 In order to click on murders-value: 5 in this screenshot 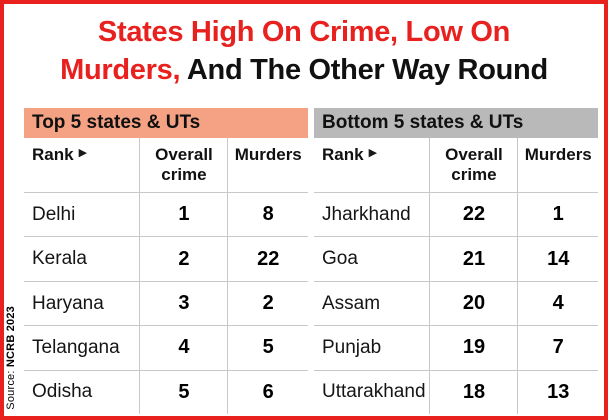, I will do `click(268, 347)`.